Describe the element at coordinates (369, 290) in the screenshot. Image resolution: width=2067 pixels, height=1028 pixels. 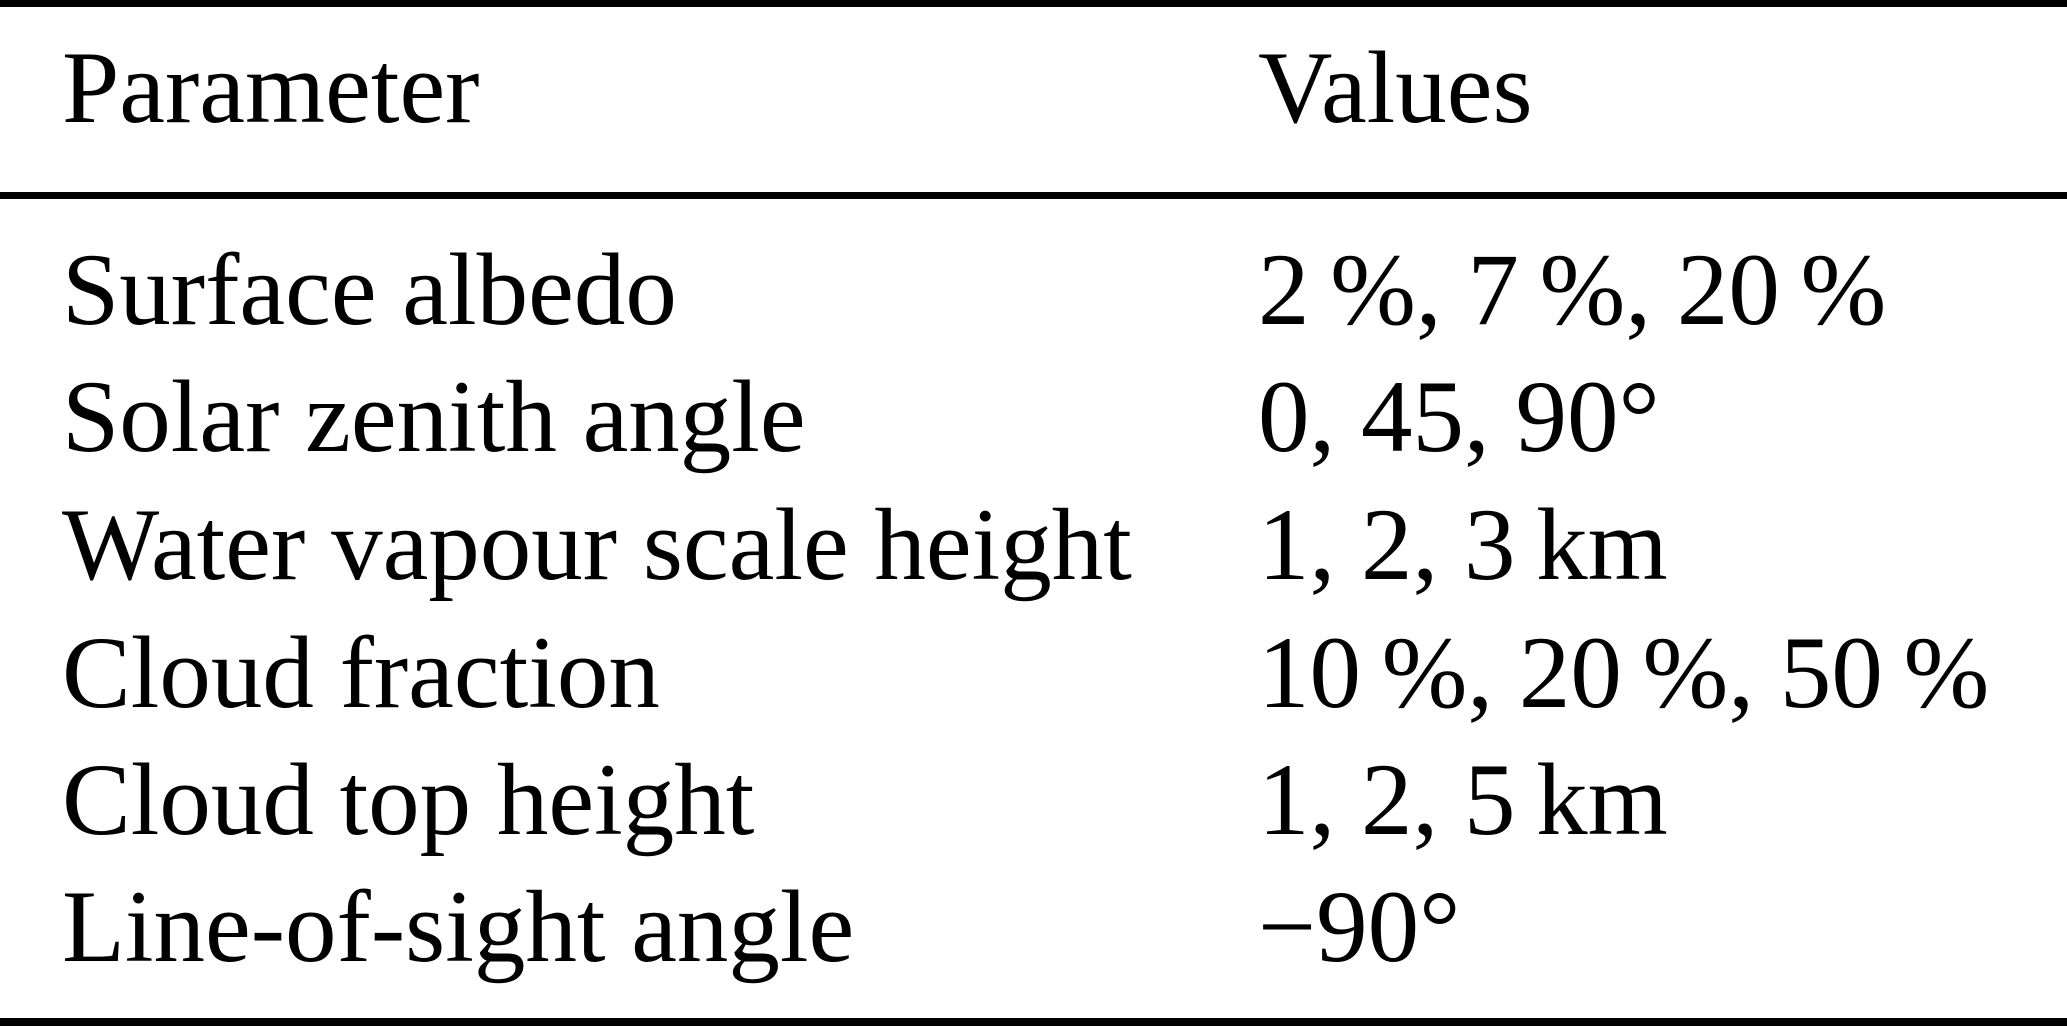
I see `parameter-cell: Surface albedo` at that location.